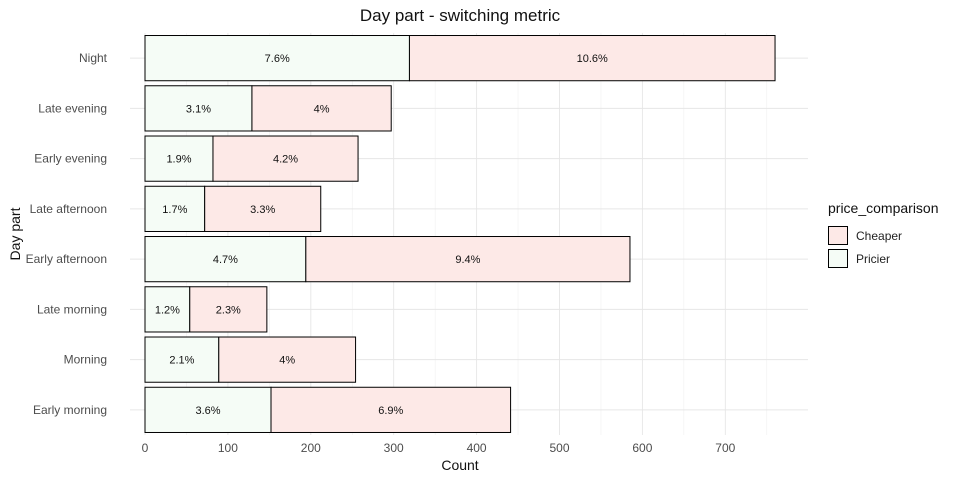 Image resolution: width=960 pixels, height=480 pixels. What do you see at coordinates (725, 448) in the screenshot?
I see `x-tick-label: 700` at bounding box center [725, 448].